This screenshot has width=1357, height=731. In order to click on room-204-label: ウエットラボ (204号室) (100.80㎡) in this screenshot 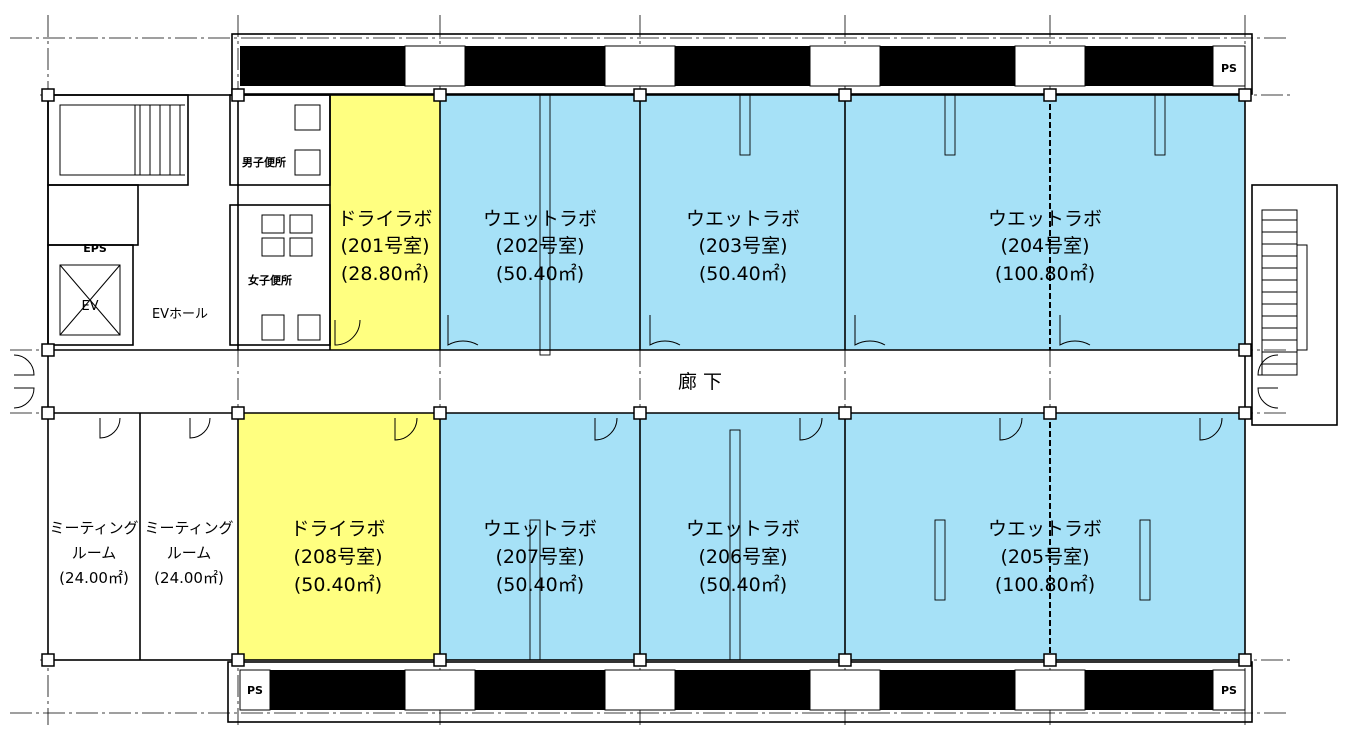, I will do `click(1045, 246)`.